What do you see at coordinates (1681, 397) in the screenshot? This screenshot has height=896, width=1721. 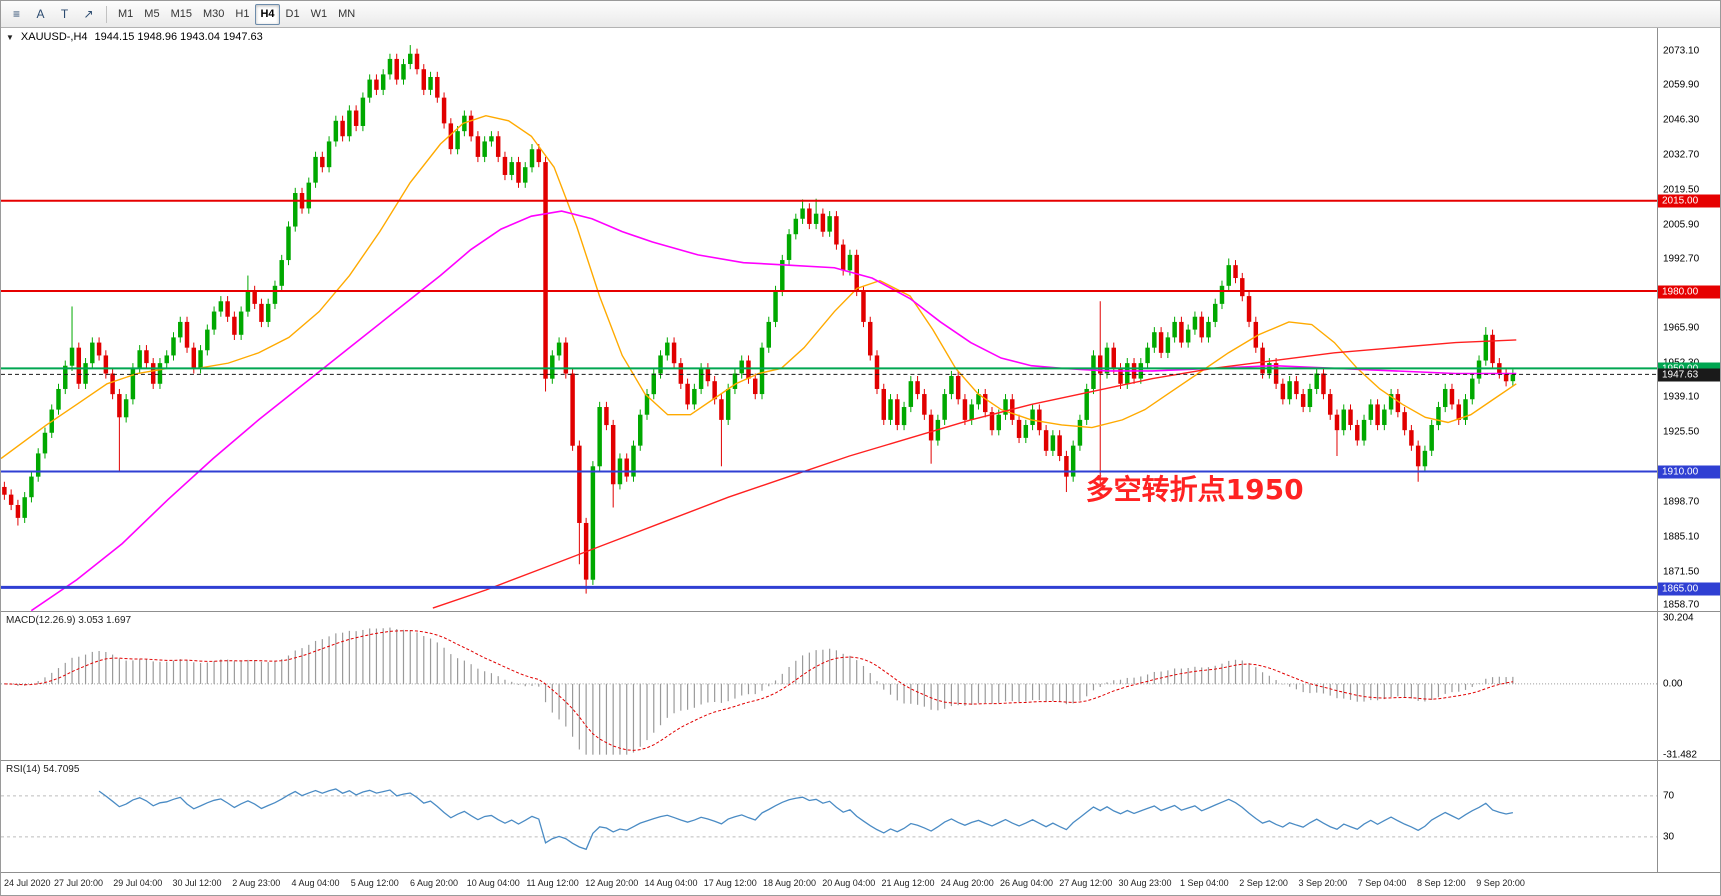 I see `price-axis-label: 1939.10` at bounding box center [1681, 397].